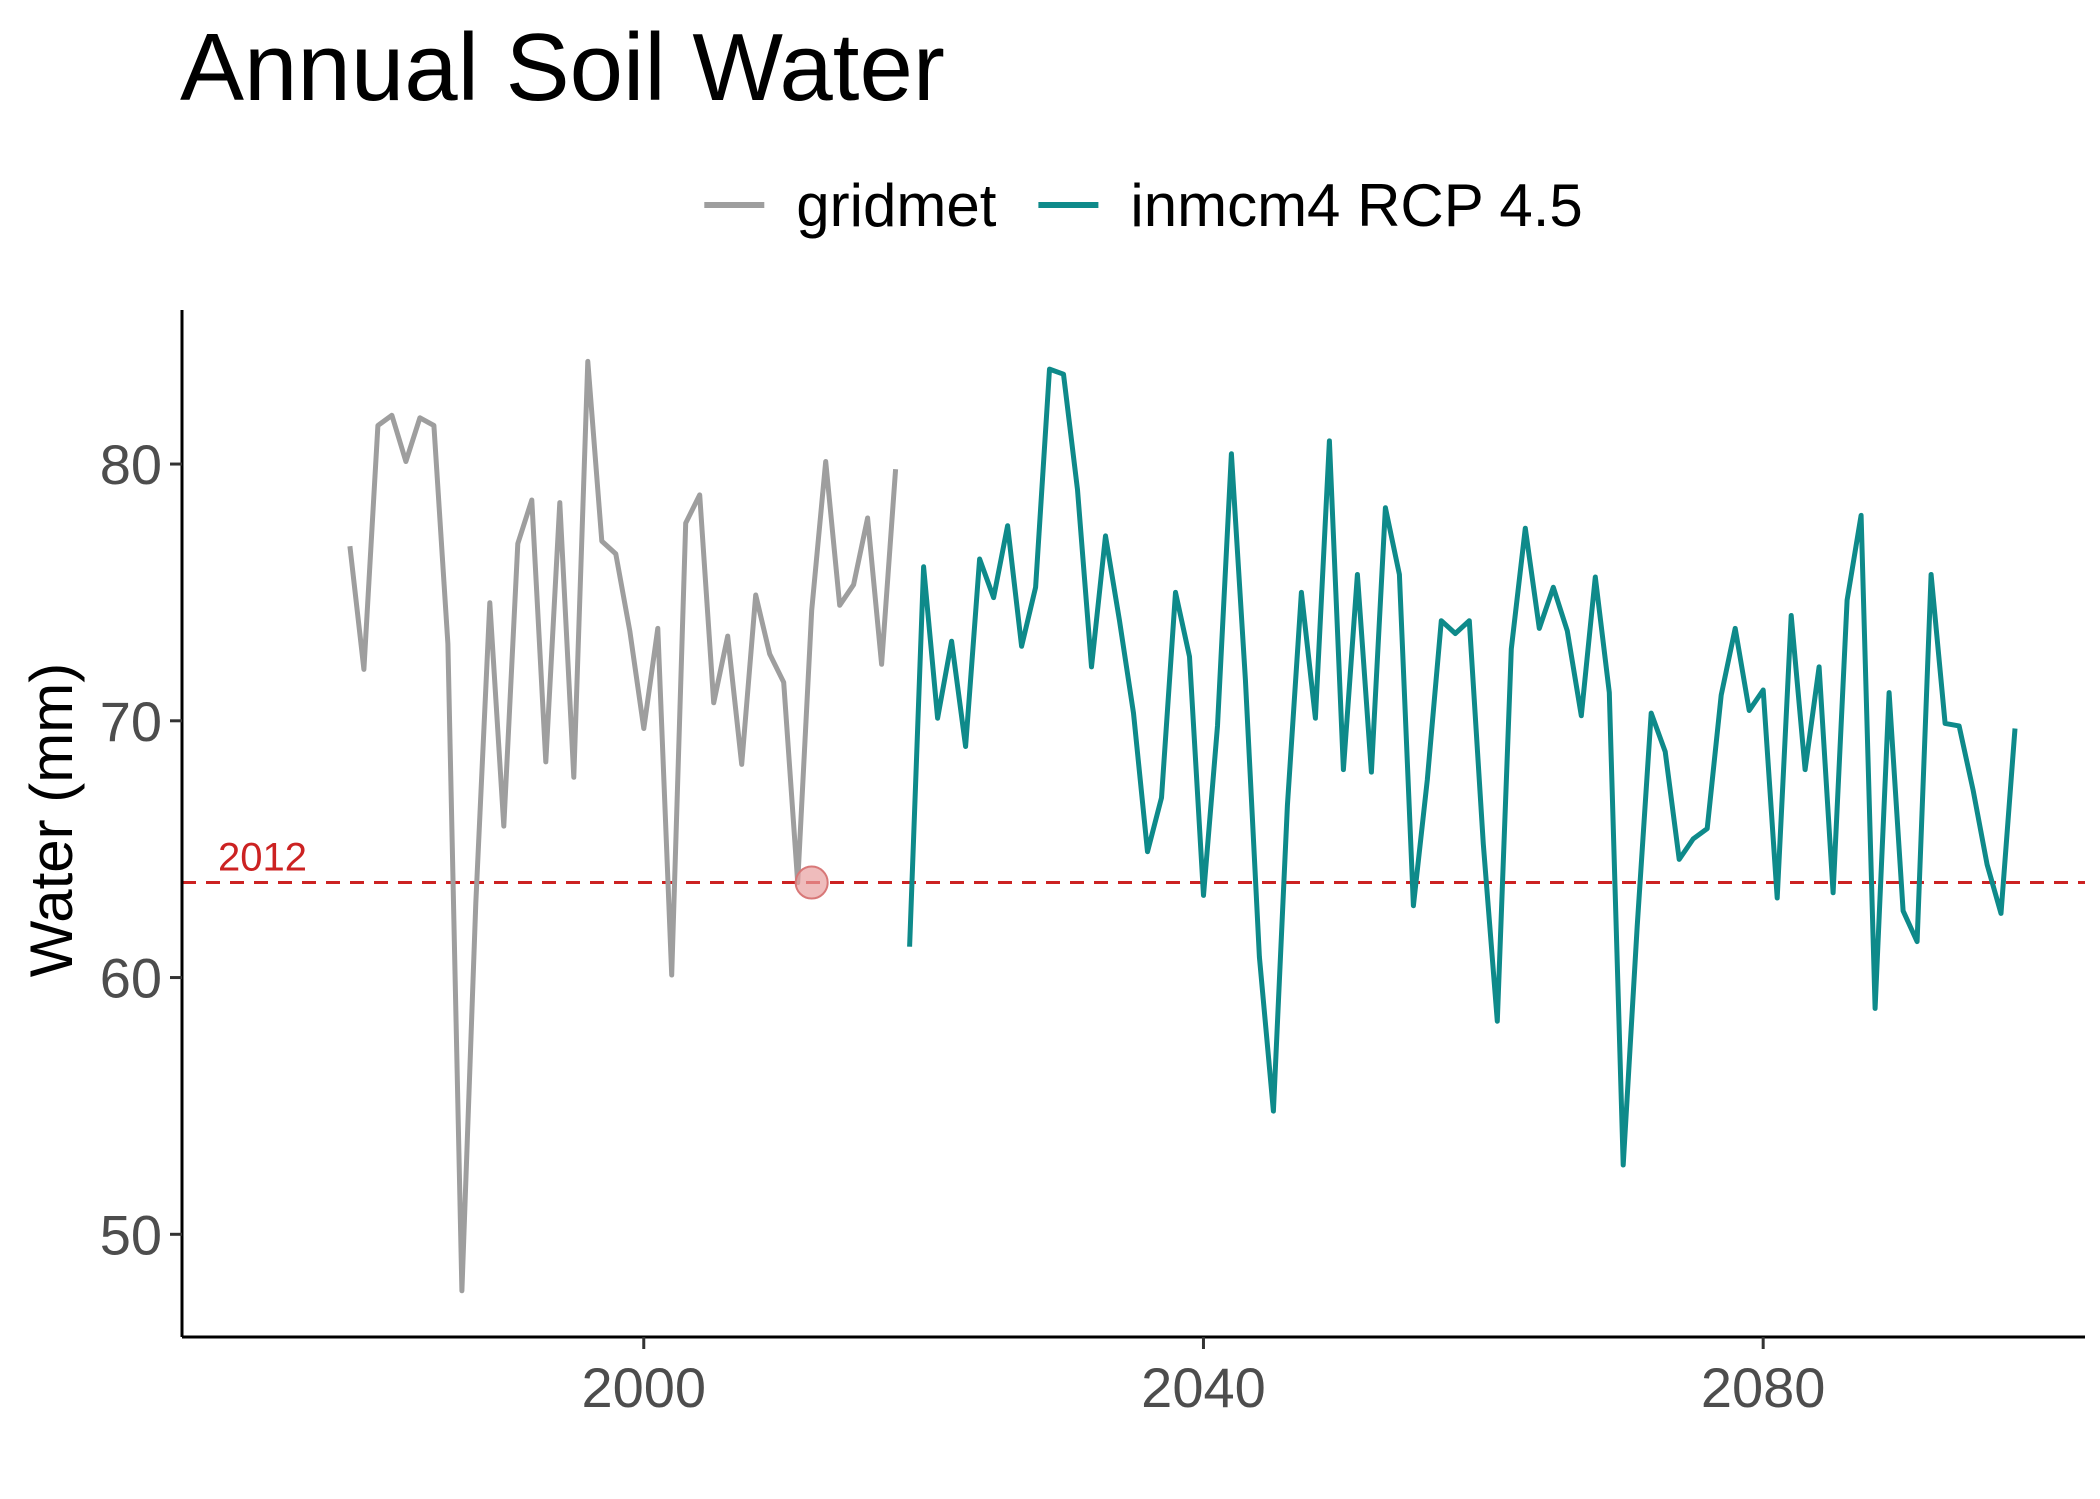 Image resolution: width=2100 pixels, height=1499 pixels. What do you see at coordinates (1203, 1387) in the screenshot?
I see `x-tick-label: 2040` at bounding box center [1203, 1387].